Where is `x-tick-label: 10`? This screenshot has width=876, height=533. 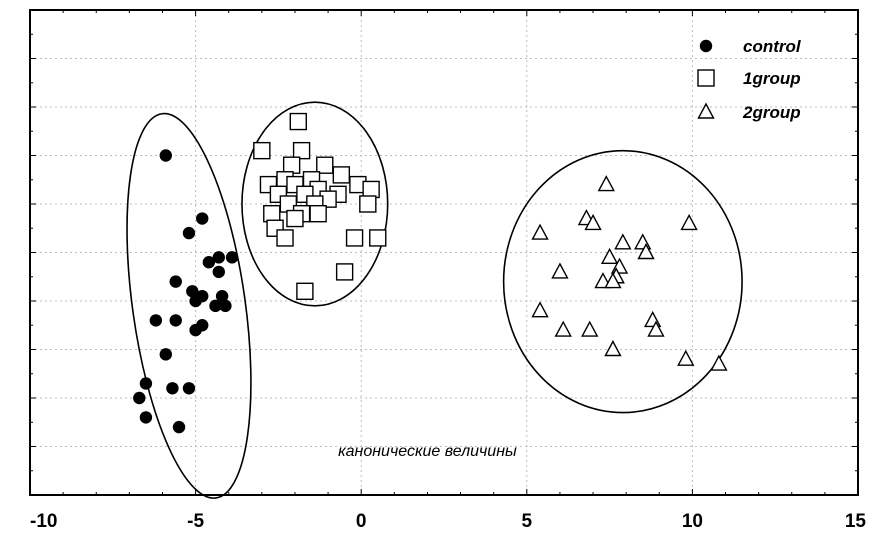
x-tick-label: 10 is located at coordinates (692, 521).